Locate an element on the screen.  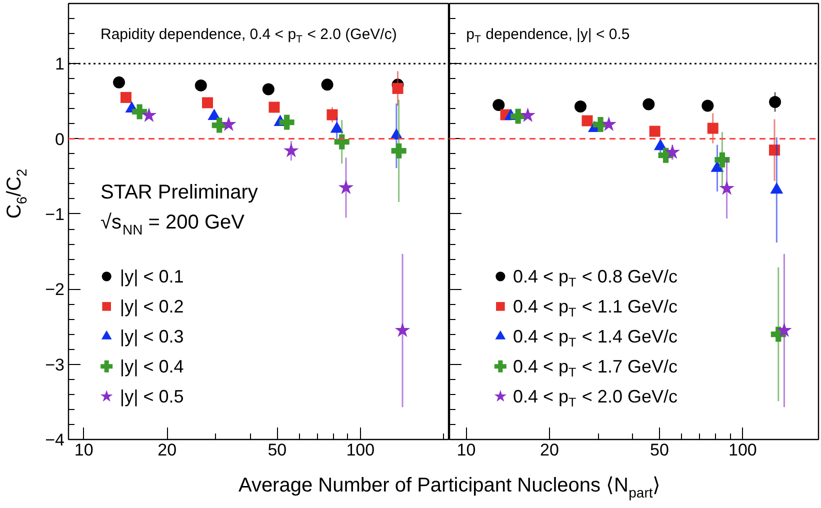
annotation: STAR Preliminary is located at coordinates (179, 192).